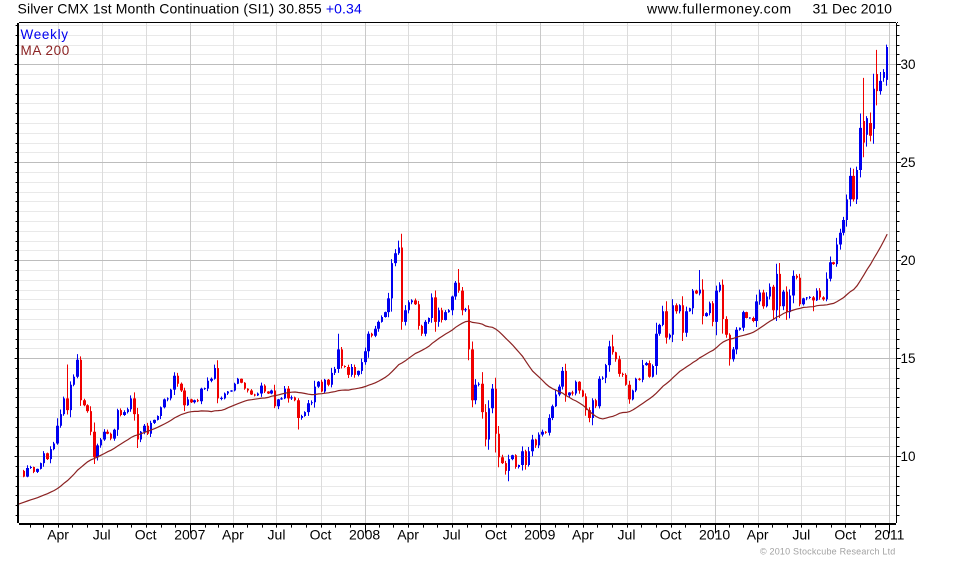 This screenshot has height=565, width=980. Describe the element at coordinates (908, 64) in the screenshot. I see `svg-text: 30` at that location.